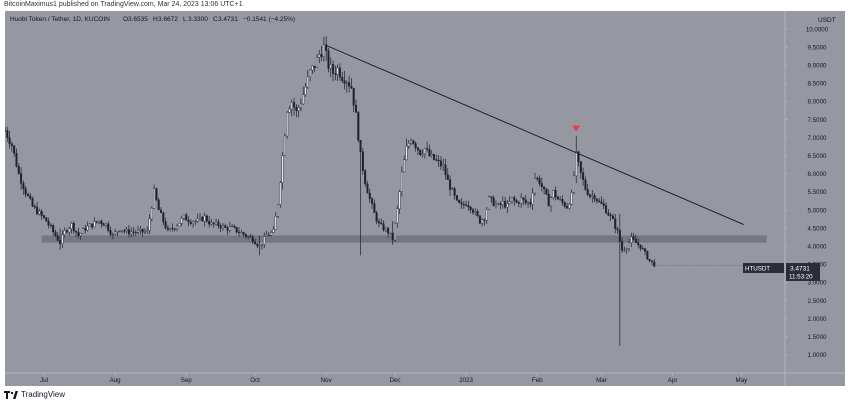  I want to click on ohlc-open-label: O, so click(125, 19).